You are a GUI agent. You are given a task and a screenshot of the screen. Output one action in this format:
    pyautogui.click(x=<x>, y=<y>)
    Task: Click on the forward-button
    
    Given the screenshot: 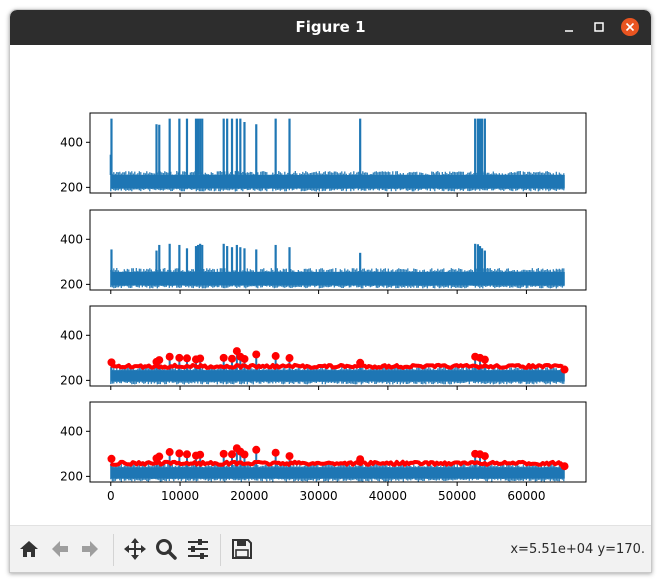 What is the action you would take?
    pyautogui.click(x=90, y=549)
    